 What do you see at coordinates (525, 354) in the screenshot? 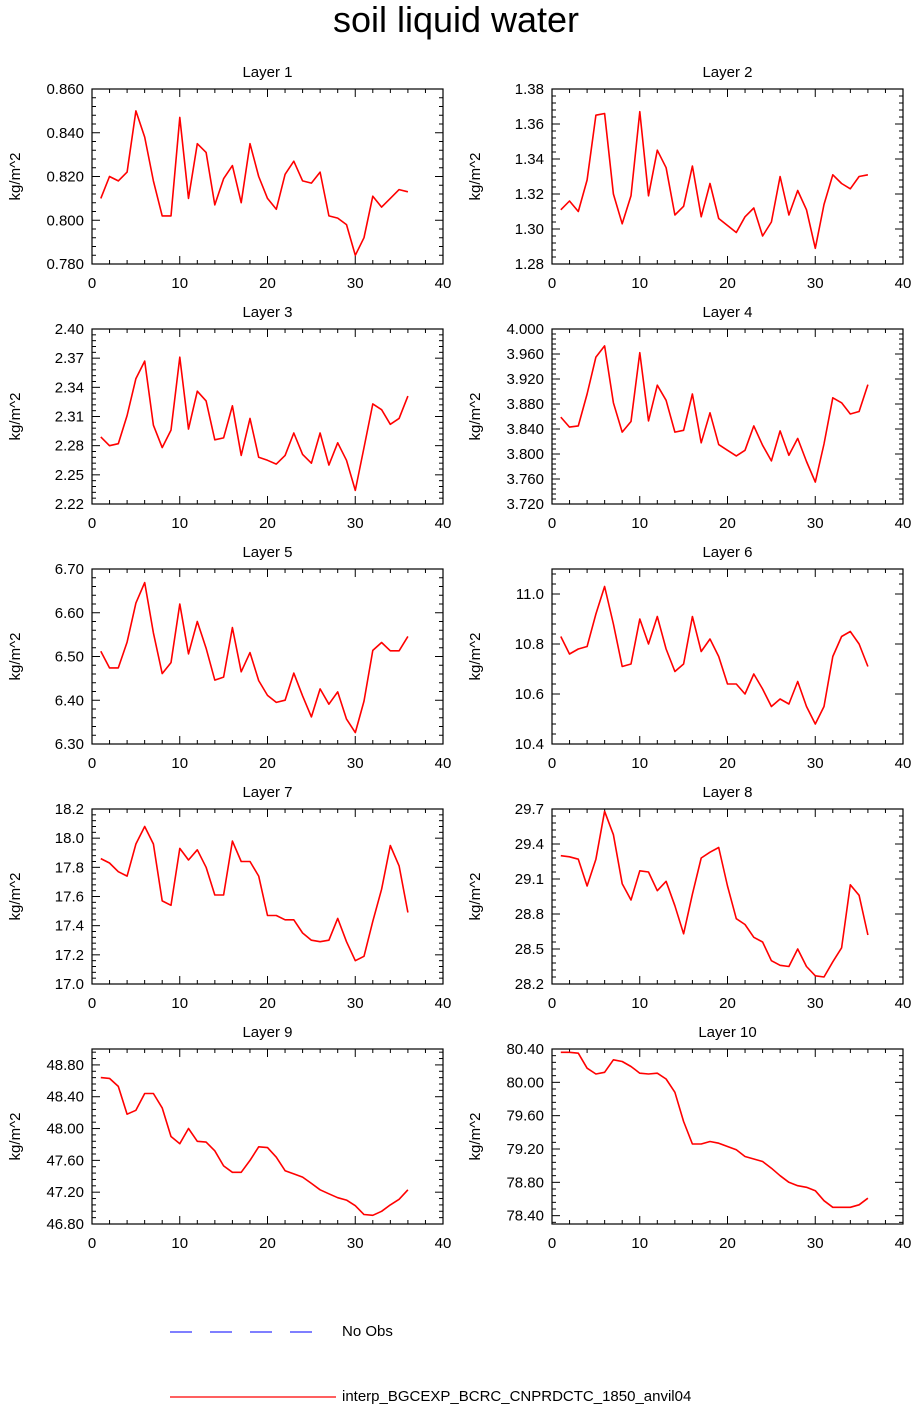
I see `y-tick-label: 3.960` at bounding box center [525, 354].